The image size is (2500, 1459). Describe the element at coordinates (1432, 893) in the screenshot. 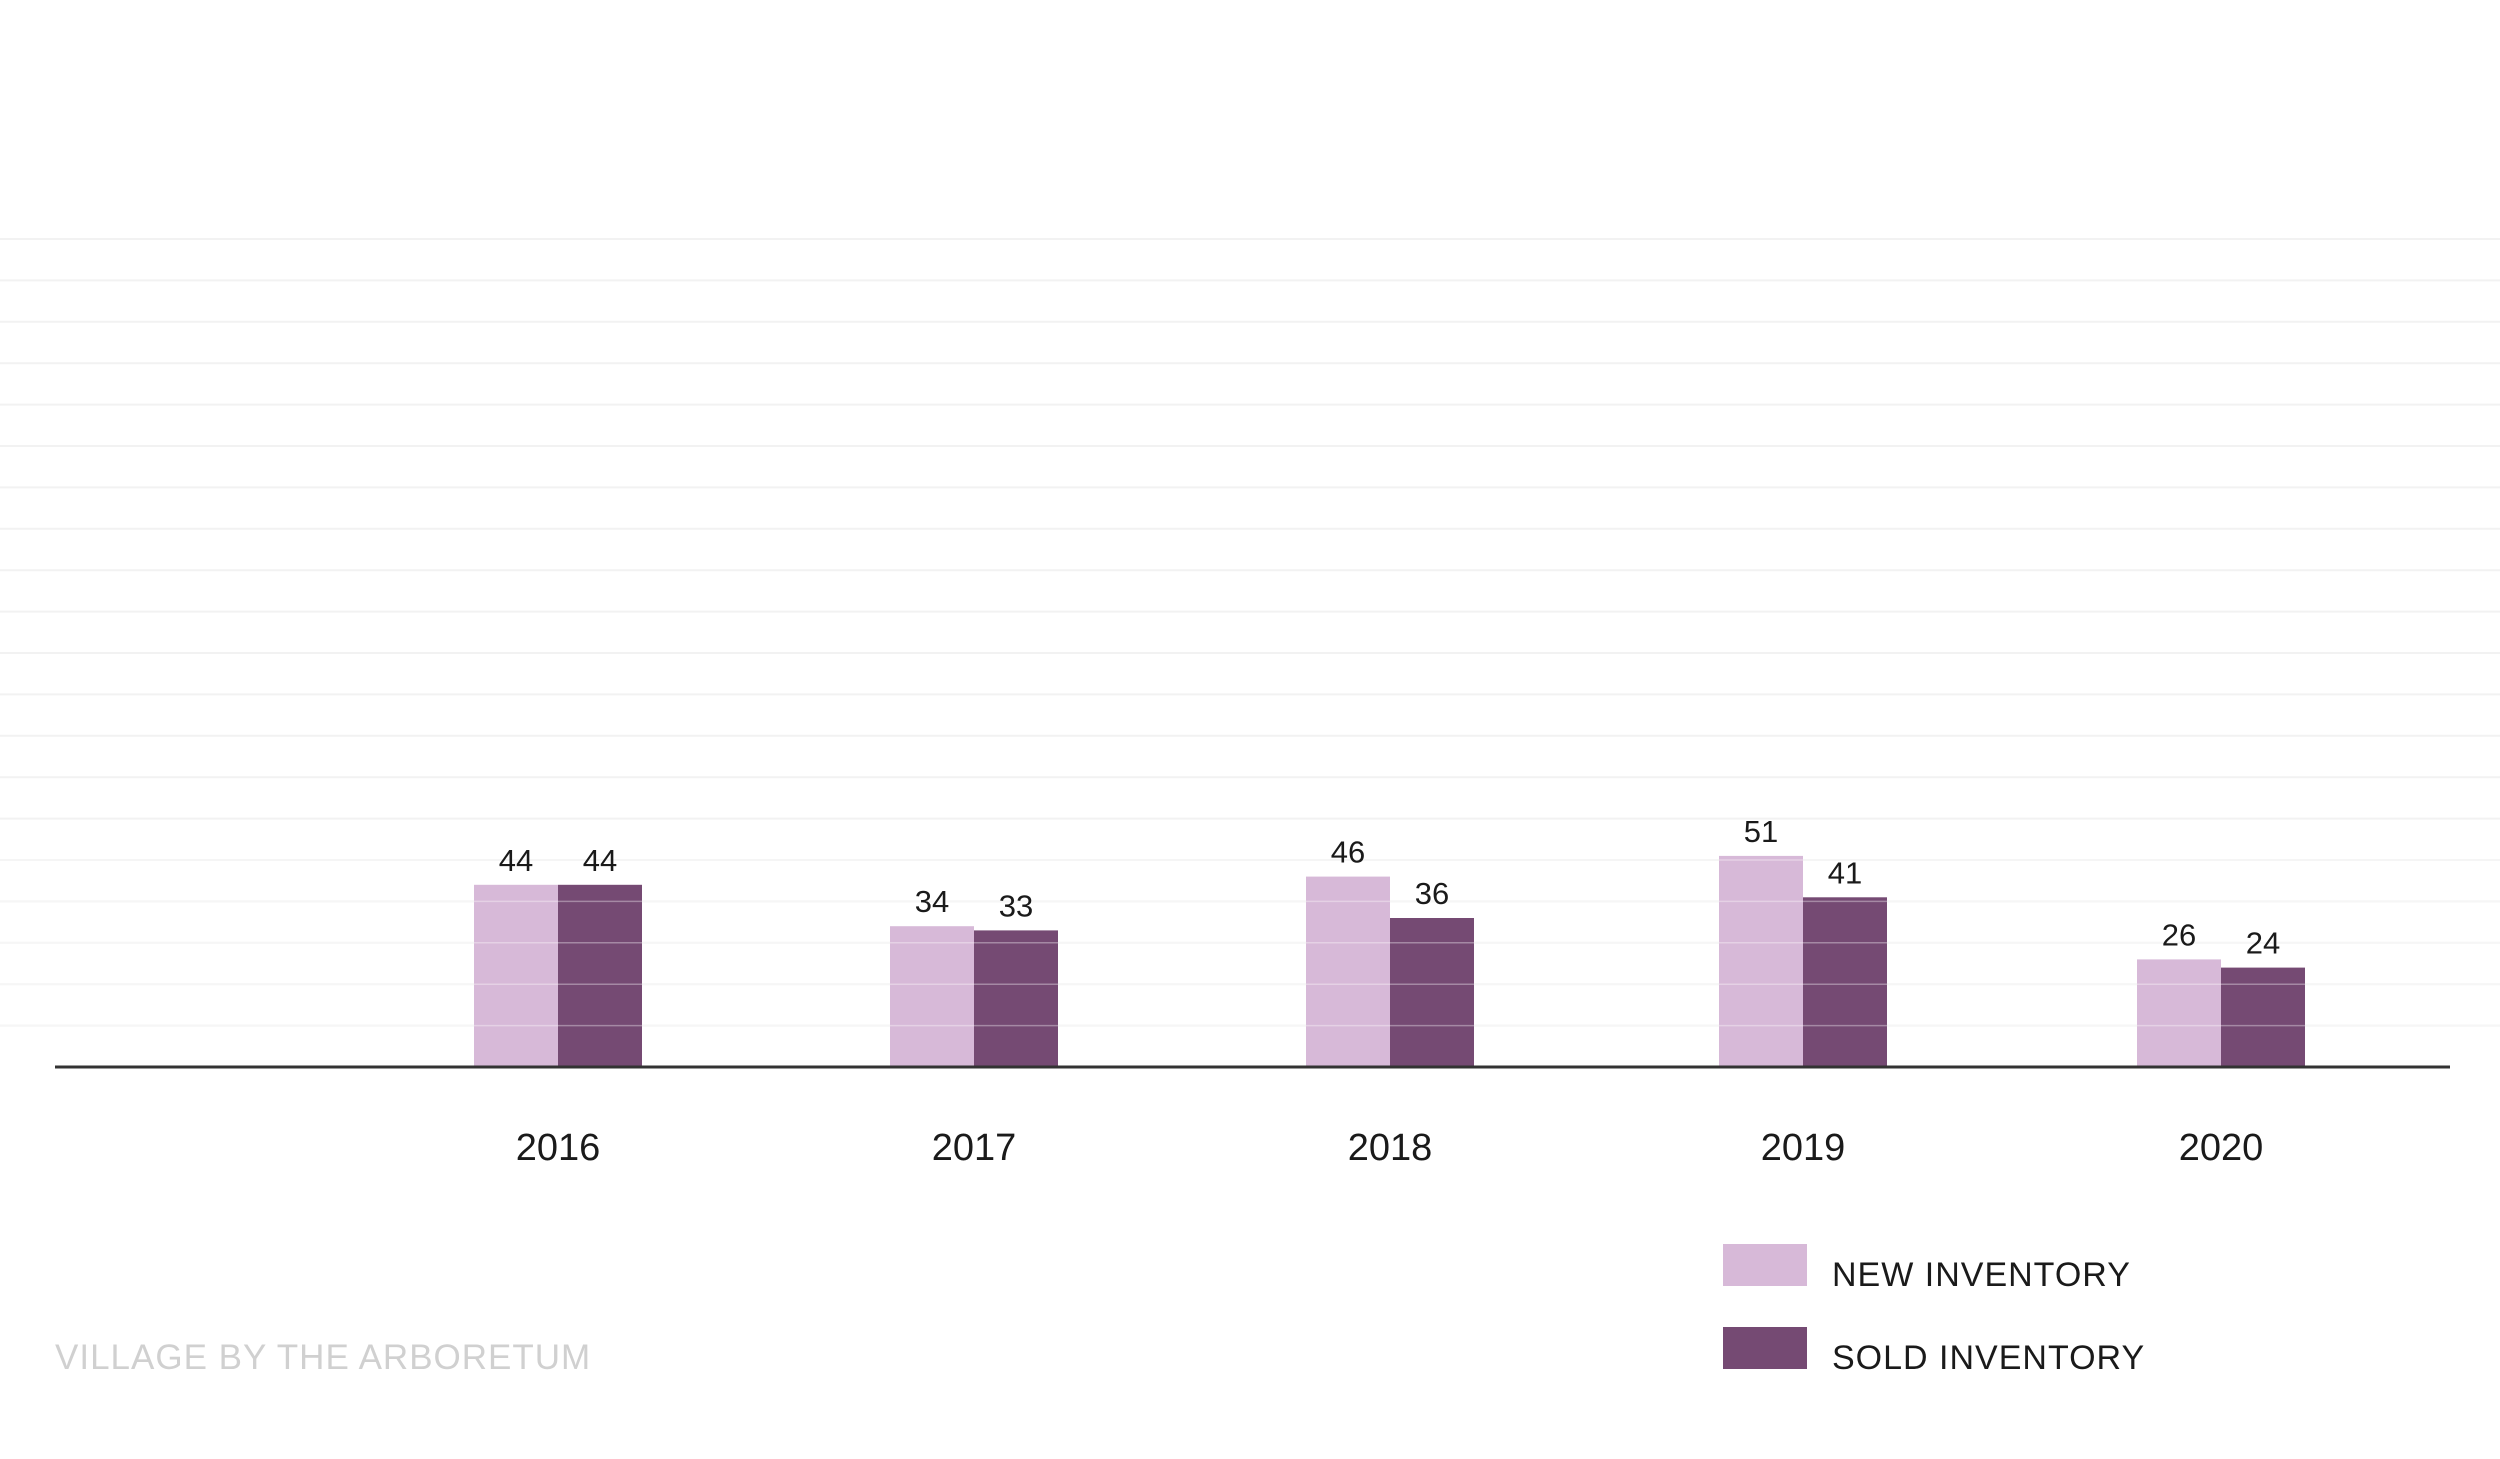

I see `value-label-sold-inventory-2018: 36` at that location.